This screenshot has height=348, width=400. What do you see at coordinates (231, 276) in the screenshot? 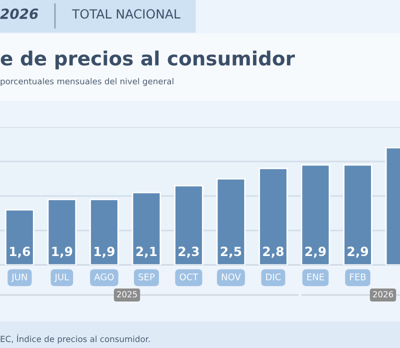
I see `x-tick-label: NOV` at bounding box center [231, 276].